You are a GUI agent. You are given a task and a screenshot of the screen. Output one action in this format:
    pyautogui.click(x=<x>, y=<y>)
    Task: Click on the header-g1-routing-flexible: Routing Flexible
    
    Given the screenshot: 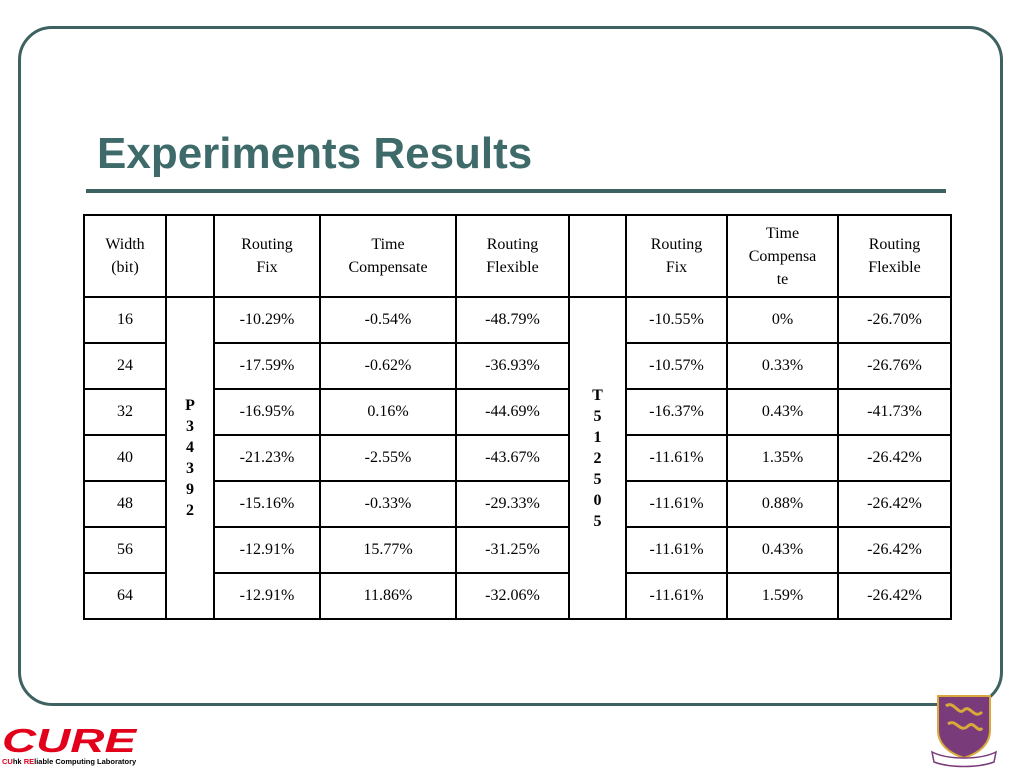 What is the action you would take?
    pyautogui.click(x=512, y=256)
    